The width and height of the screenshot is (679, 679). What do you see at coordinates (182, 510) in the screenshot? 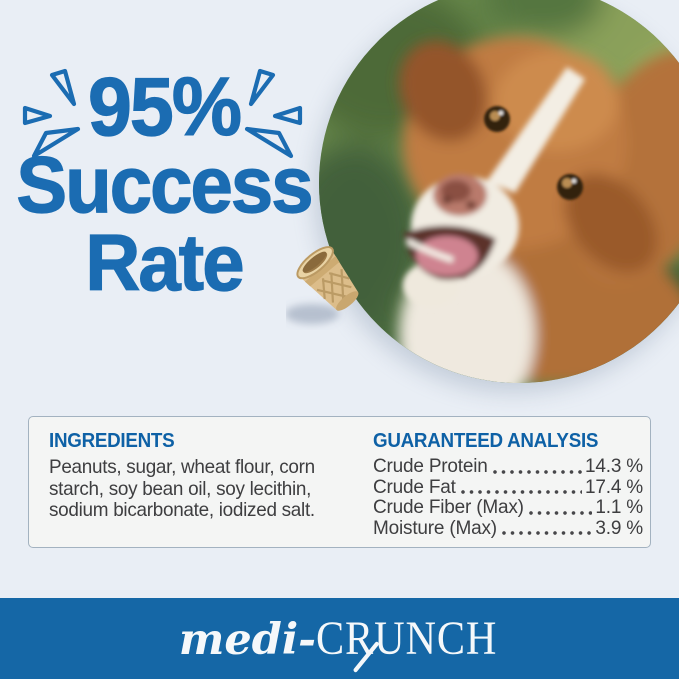
I see `ingredients-line: sodium bicarbonate, iodized salt.` at bounding box center [182, 510].